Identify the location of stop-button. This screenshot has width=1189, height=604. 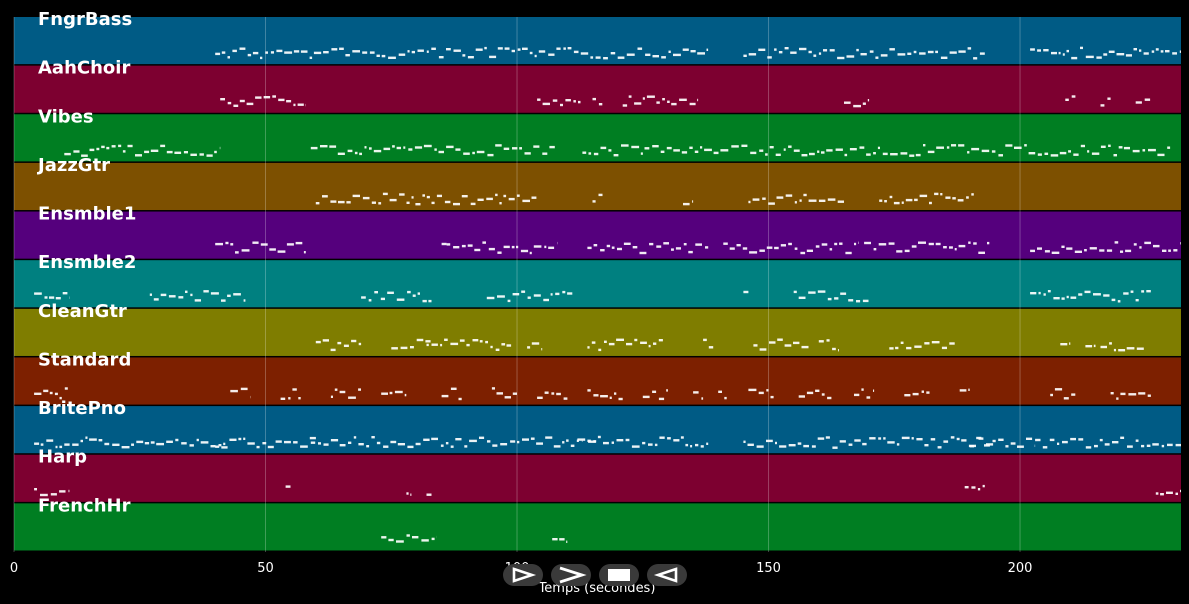
(619, 575).